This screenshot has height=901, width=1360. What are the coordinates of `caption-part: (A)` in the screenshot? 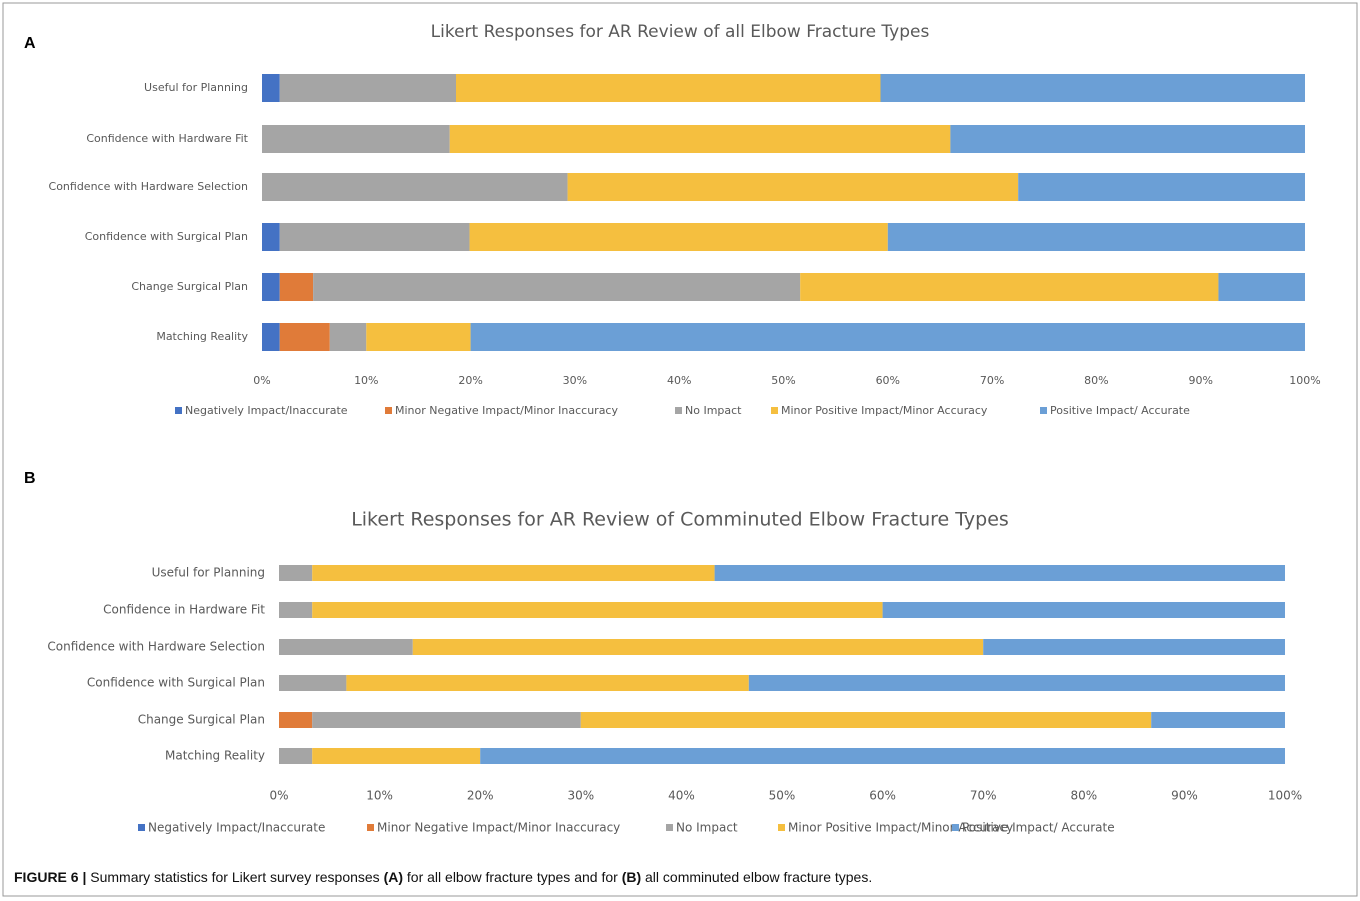 It's located at (393, 877).